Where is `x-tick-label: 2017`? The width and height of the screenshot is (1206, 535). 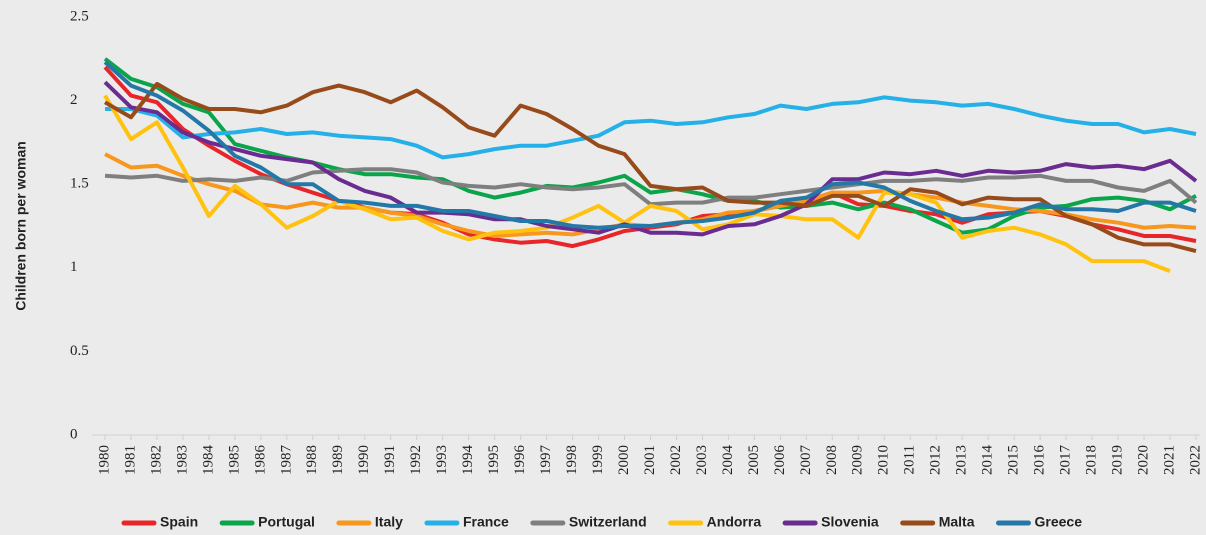 x-tick-label: 2017 is located at coordinates (1066, 460).